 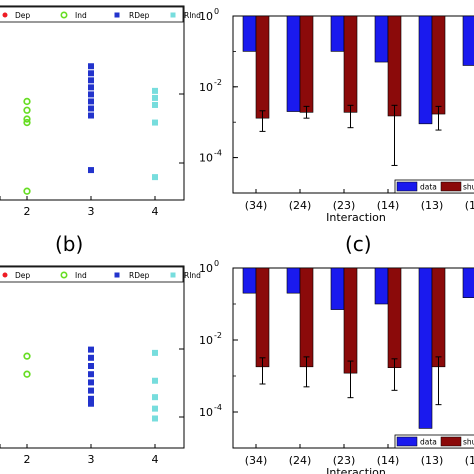 I want to click on x-tick-label: (14), so click(x=388, y=205).